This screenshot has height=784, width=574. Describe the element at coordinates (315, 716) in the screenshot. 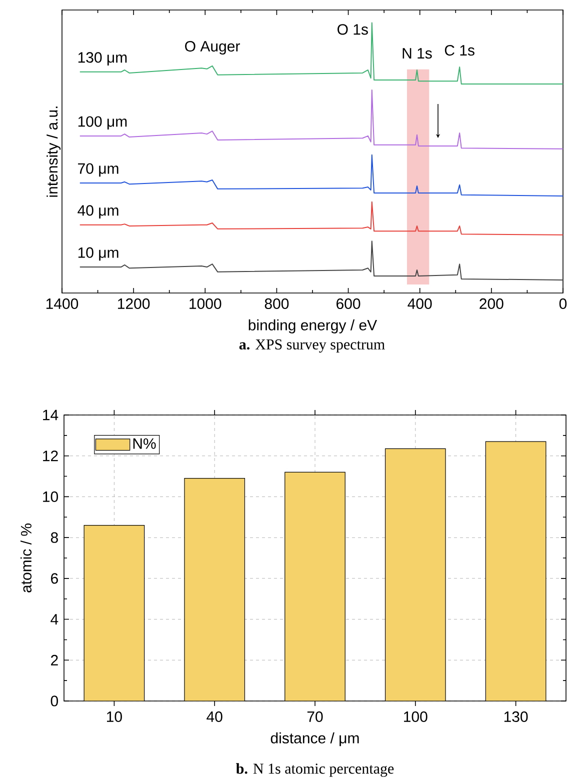

I see `x-tick-label: 70` at that location.